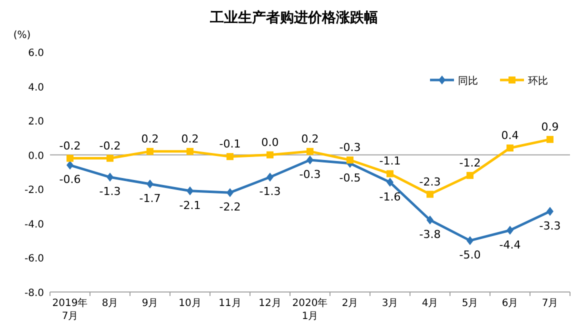 The width and height of the screenshot is (588, 336). Describe the element at coordinates (36, 88) in the screenshot. I see `y-tick-label: 4.0` at that location.